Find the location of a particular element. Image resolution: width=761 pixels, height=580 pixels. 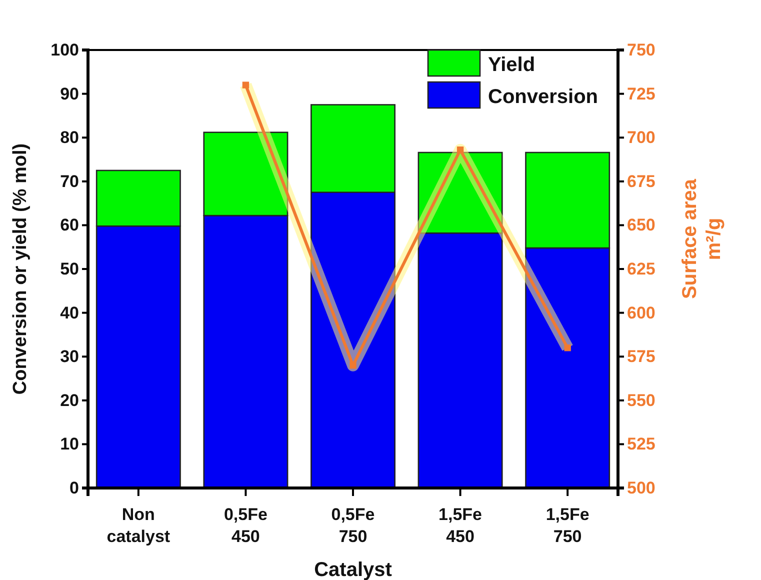

y-tick-label: 90 is located at coordinates (69, 94).